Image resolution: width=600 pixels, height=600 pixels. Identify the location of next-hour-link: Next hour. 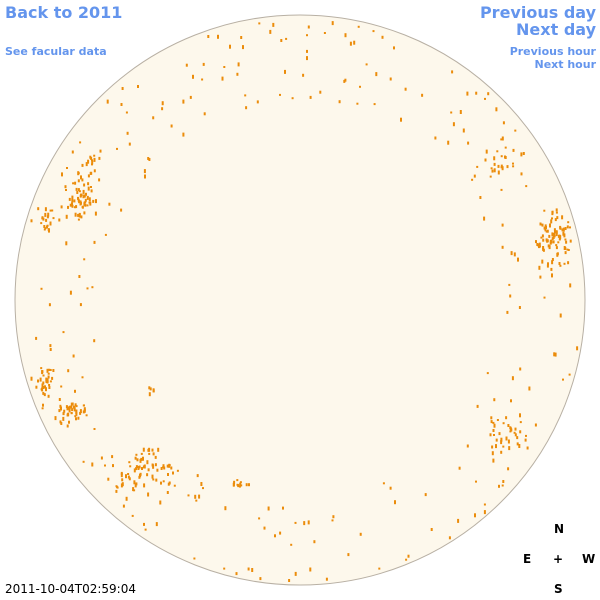
(565, 64).